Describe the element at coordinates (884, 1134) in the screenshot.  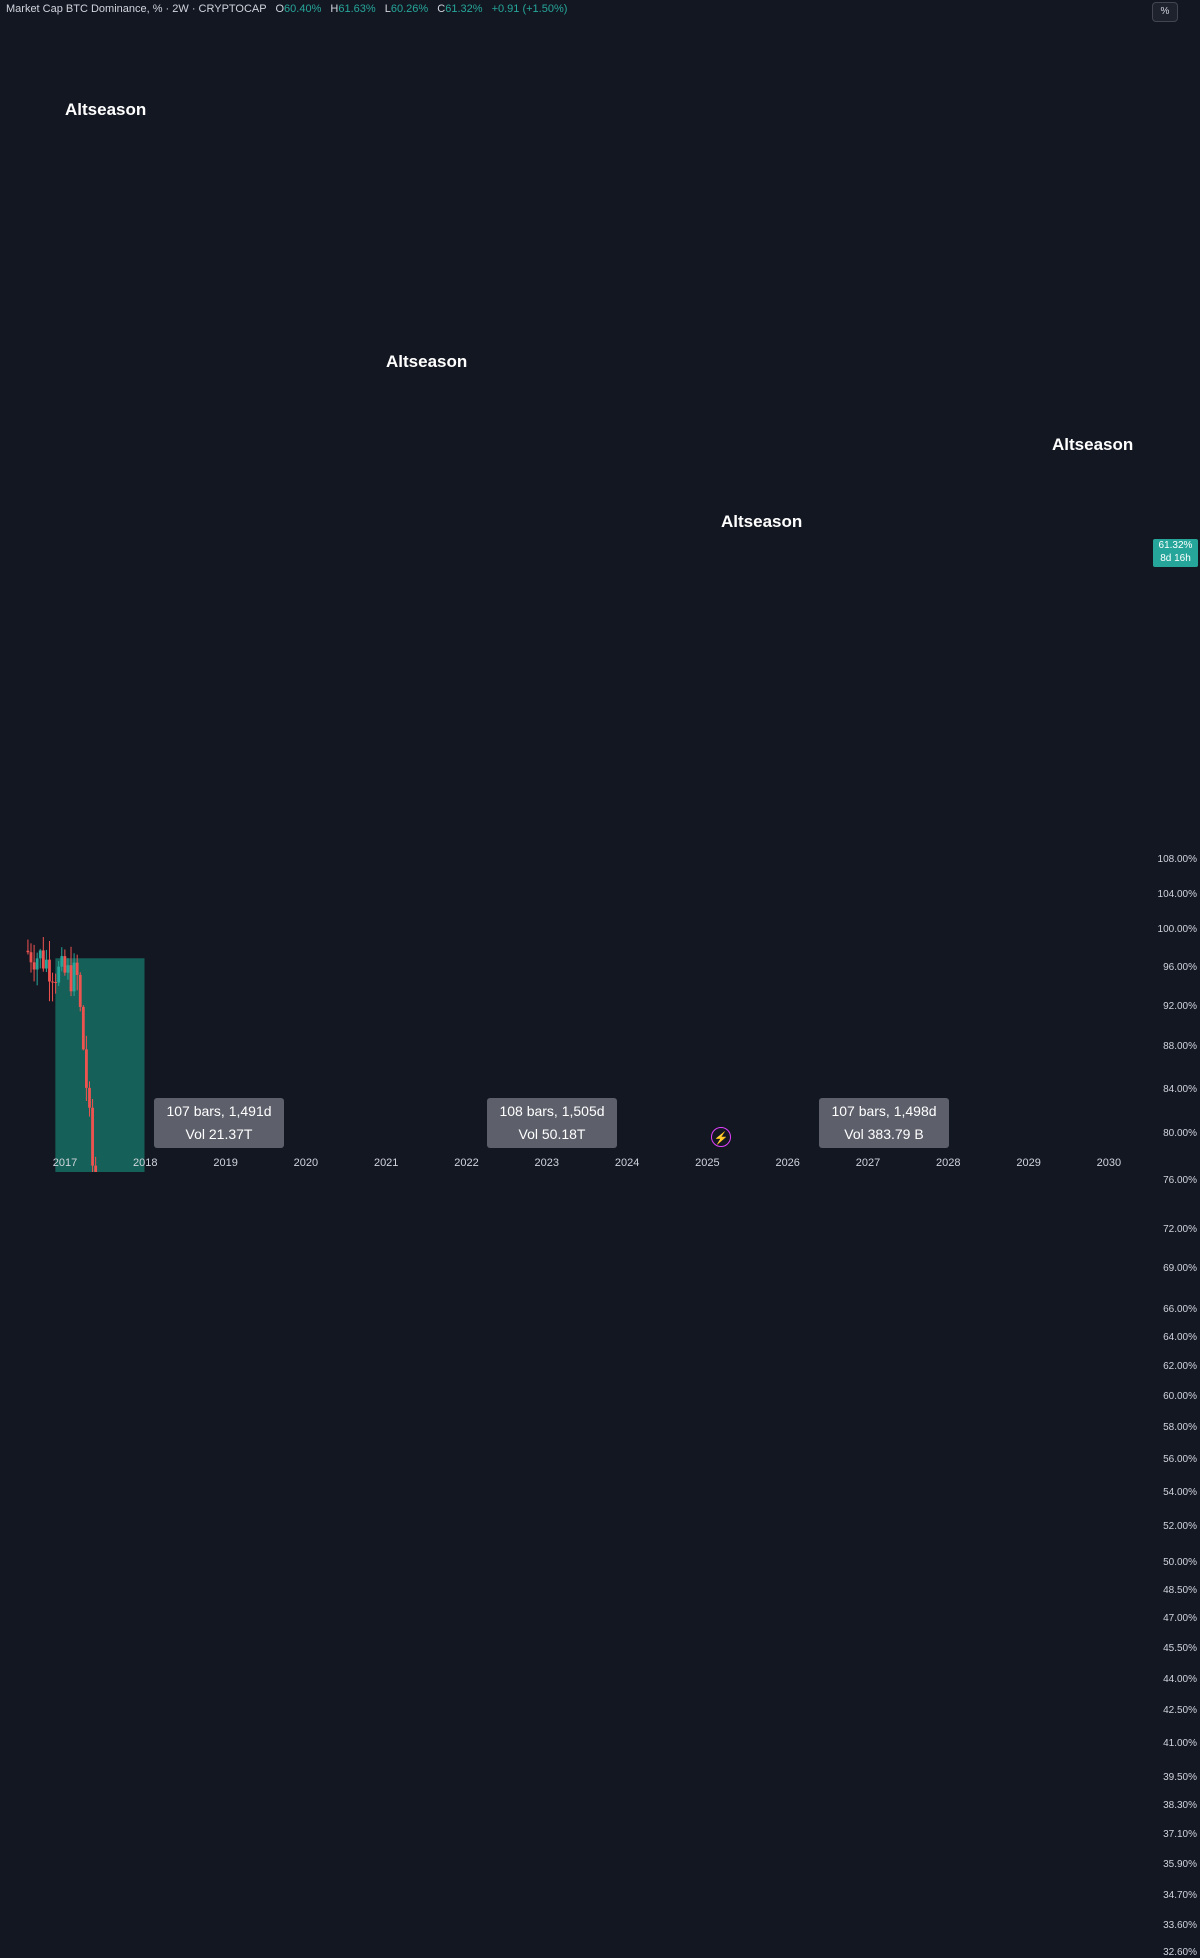
I see `range-volume: Vol 383.79 B` at that location.